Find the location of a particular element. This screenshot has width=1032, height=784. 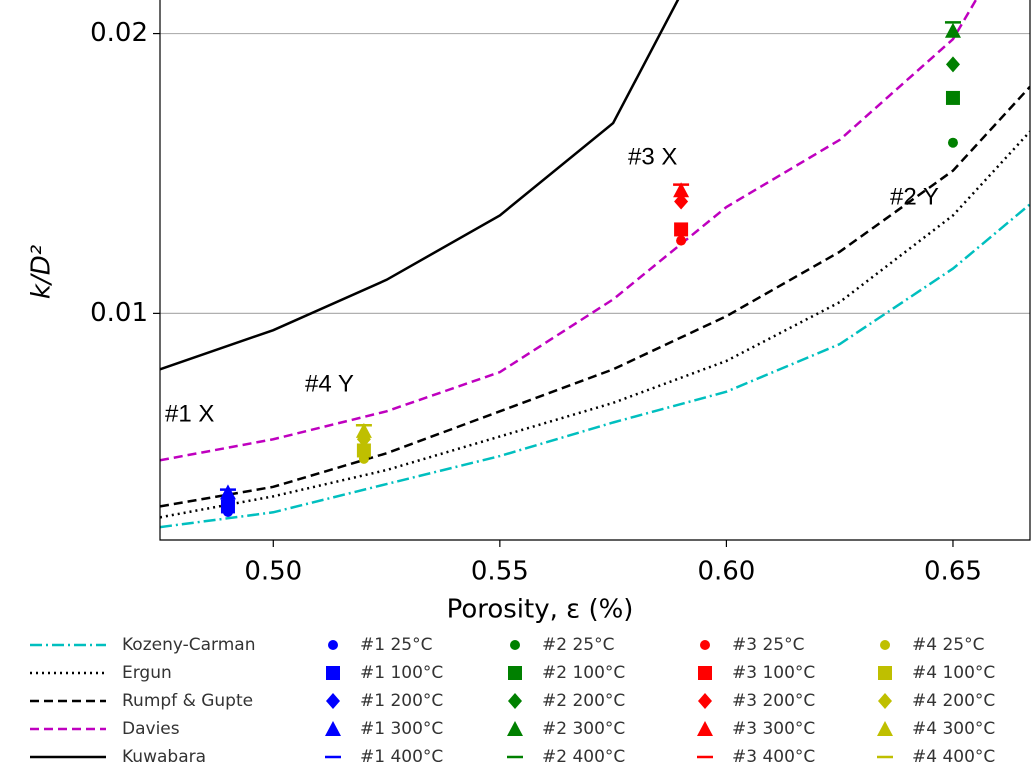

legend-label: #4 25°C is located at coordinates (948, 645).